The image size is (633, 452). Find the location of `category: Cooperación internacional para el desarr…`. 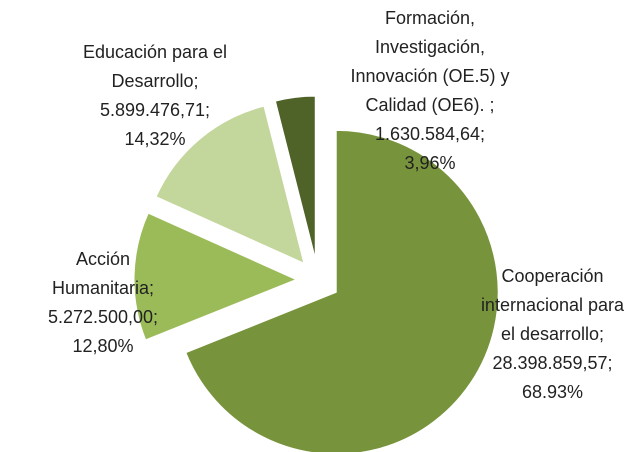

category: Cooperación internacional para el desarr… is located at coordinates (552, 305).